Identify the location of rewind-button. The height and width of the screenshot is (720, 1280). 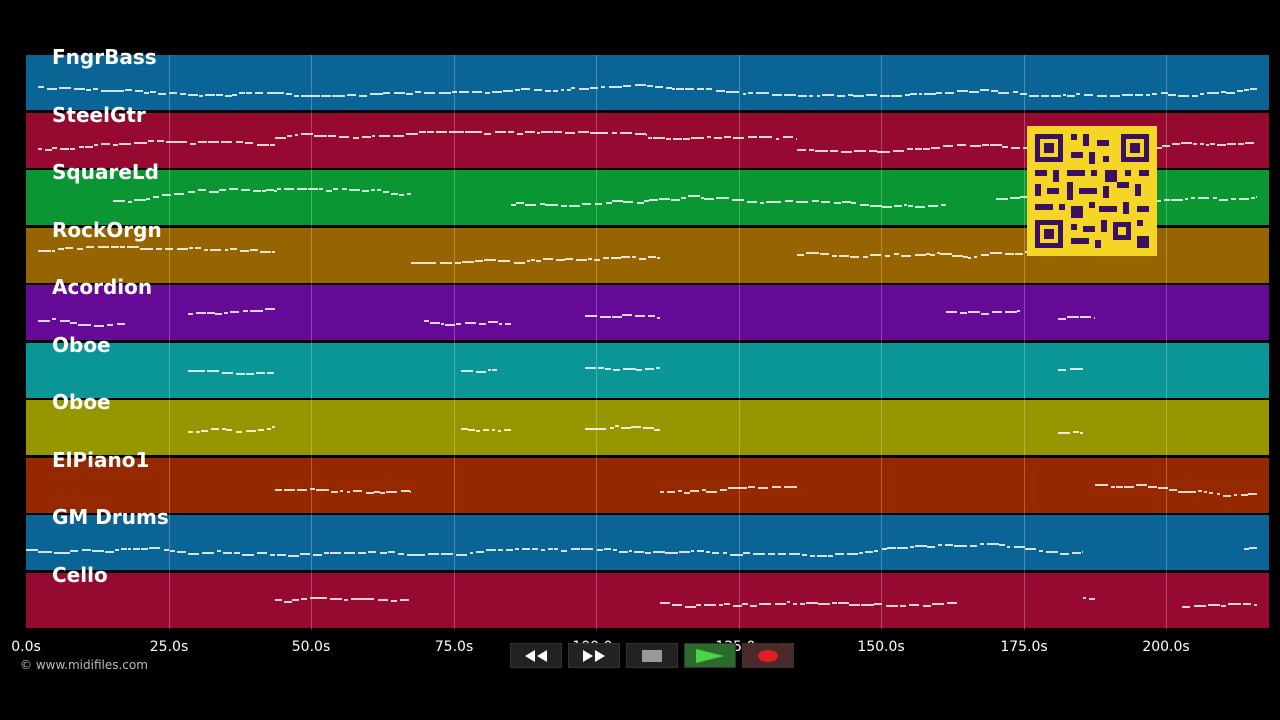
(536, 655).